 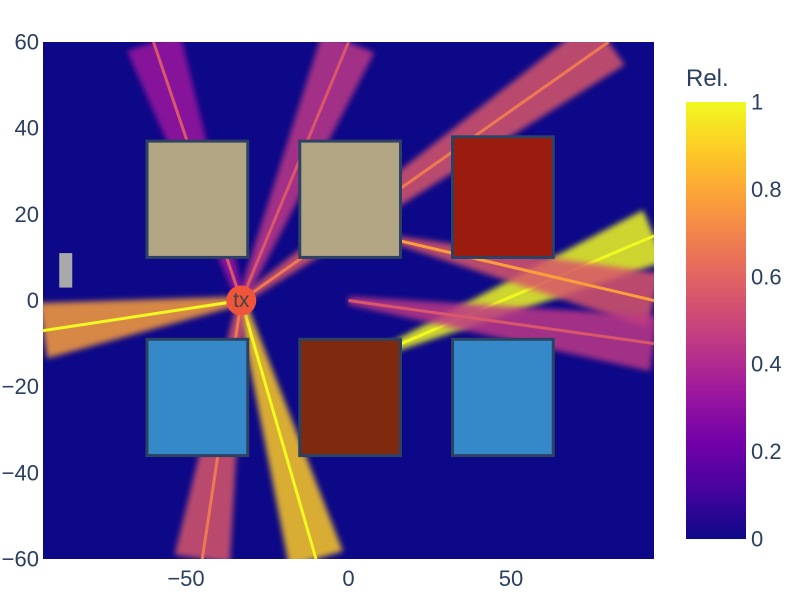 I want to click on y-tick-label: −60, so click(x=20, y=559).